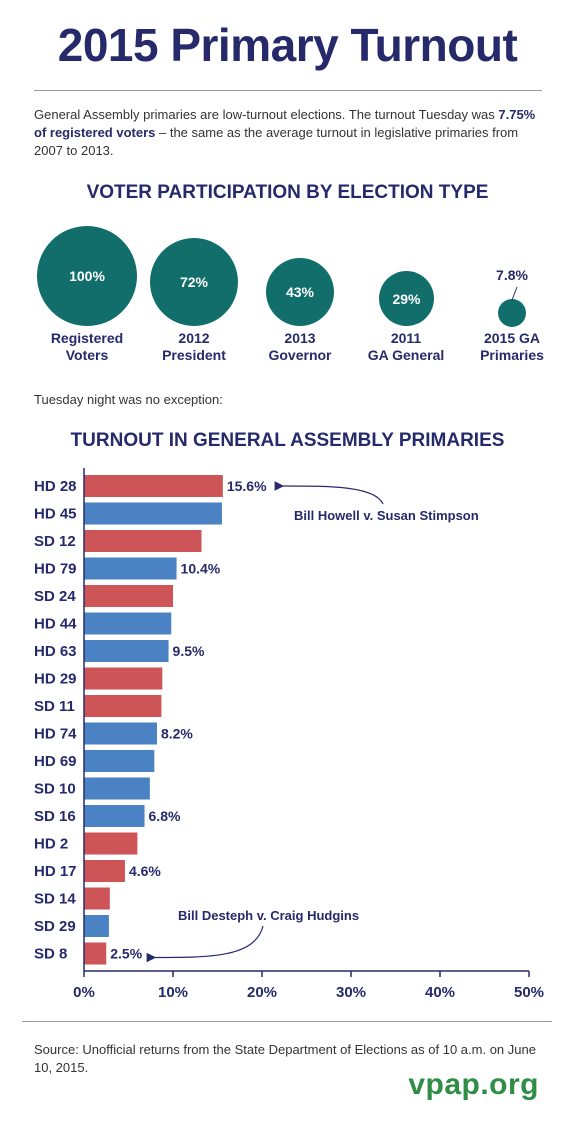 The width and height of the screenshot is (575, 1121). What do you see at coordinates (50, 954) in the screenshot?
I see `category-label: SD 8` at bounding box center [50, 954].